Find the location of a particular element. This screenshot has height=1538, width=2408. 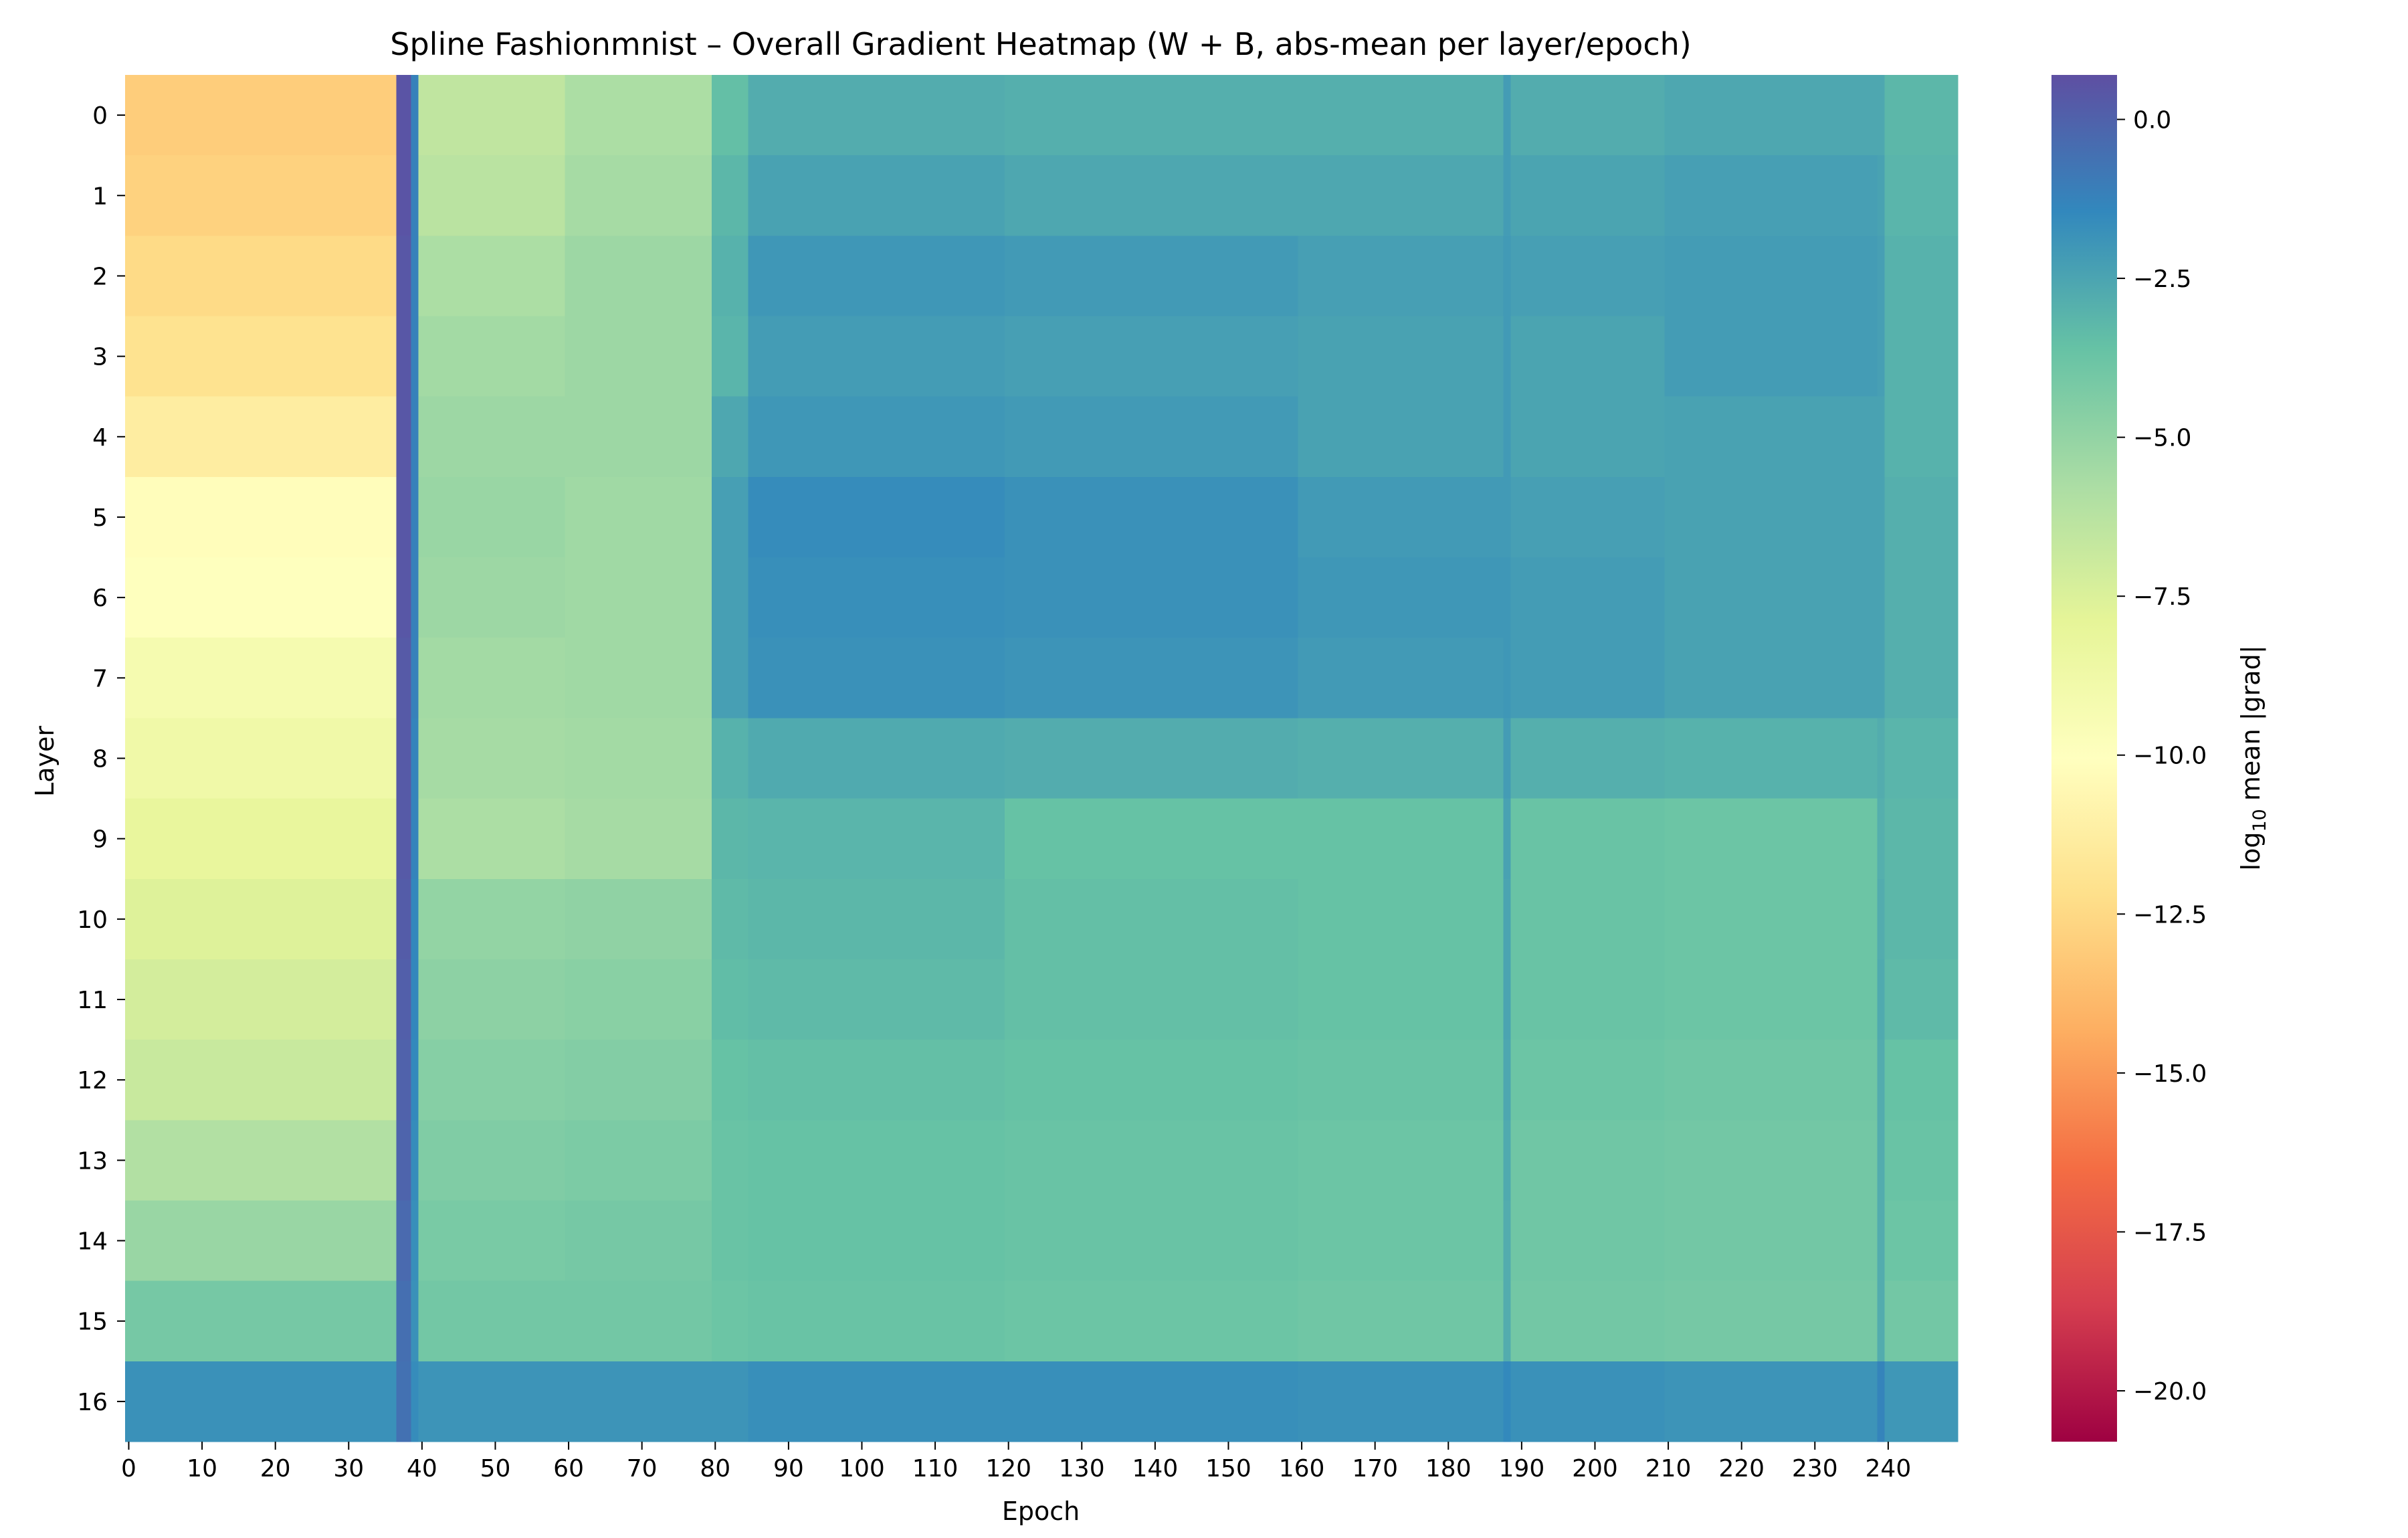

x-tick-label: 40 is located at coordinates (422, 1469).